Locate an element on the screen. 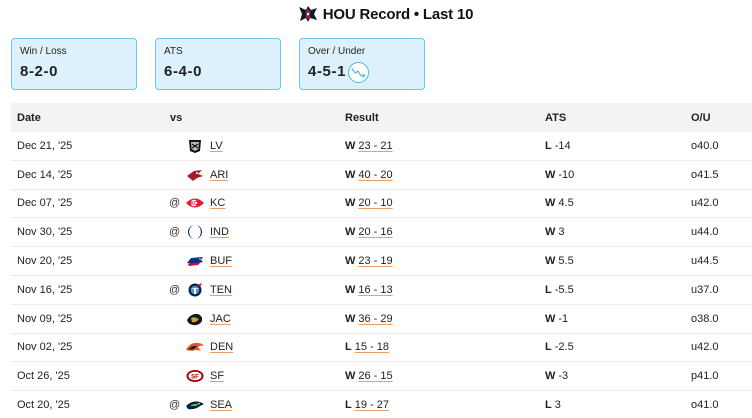 The image size is (752, 418). table-row: Nov 09, '25 JAC W 36 - 29 W -1 o38.0 is located at coordinates (381, 319).